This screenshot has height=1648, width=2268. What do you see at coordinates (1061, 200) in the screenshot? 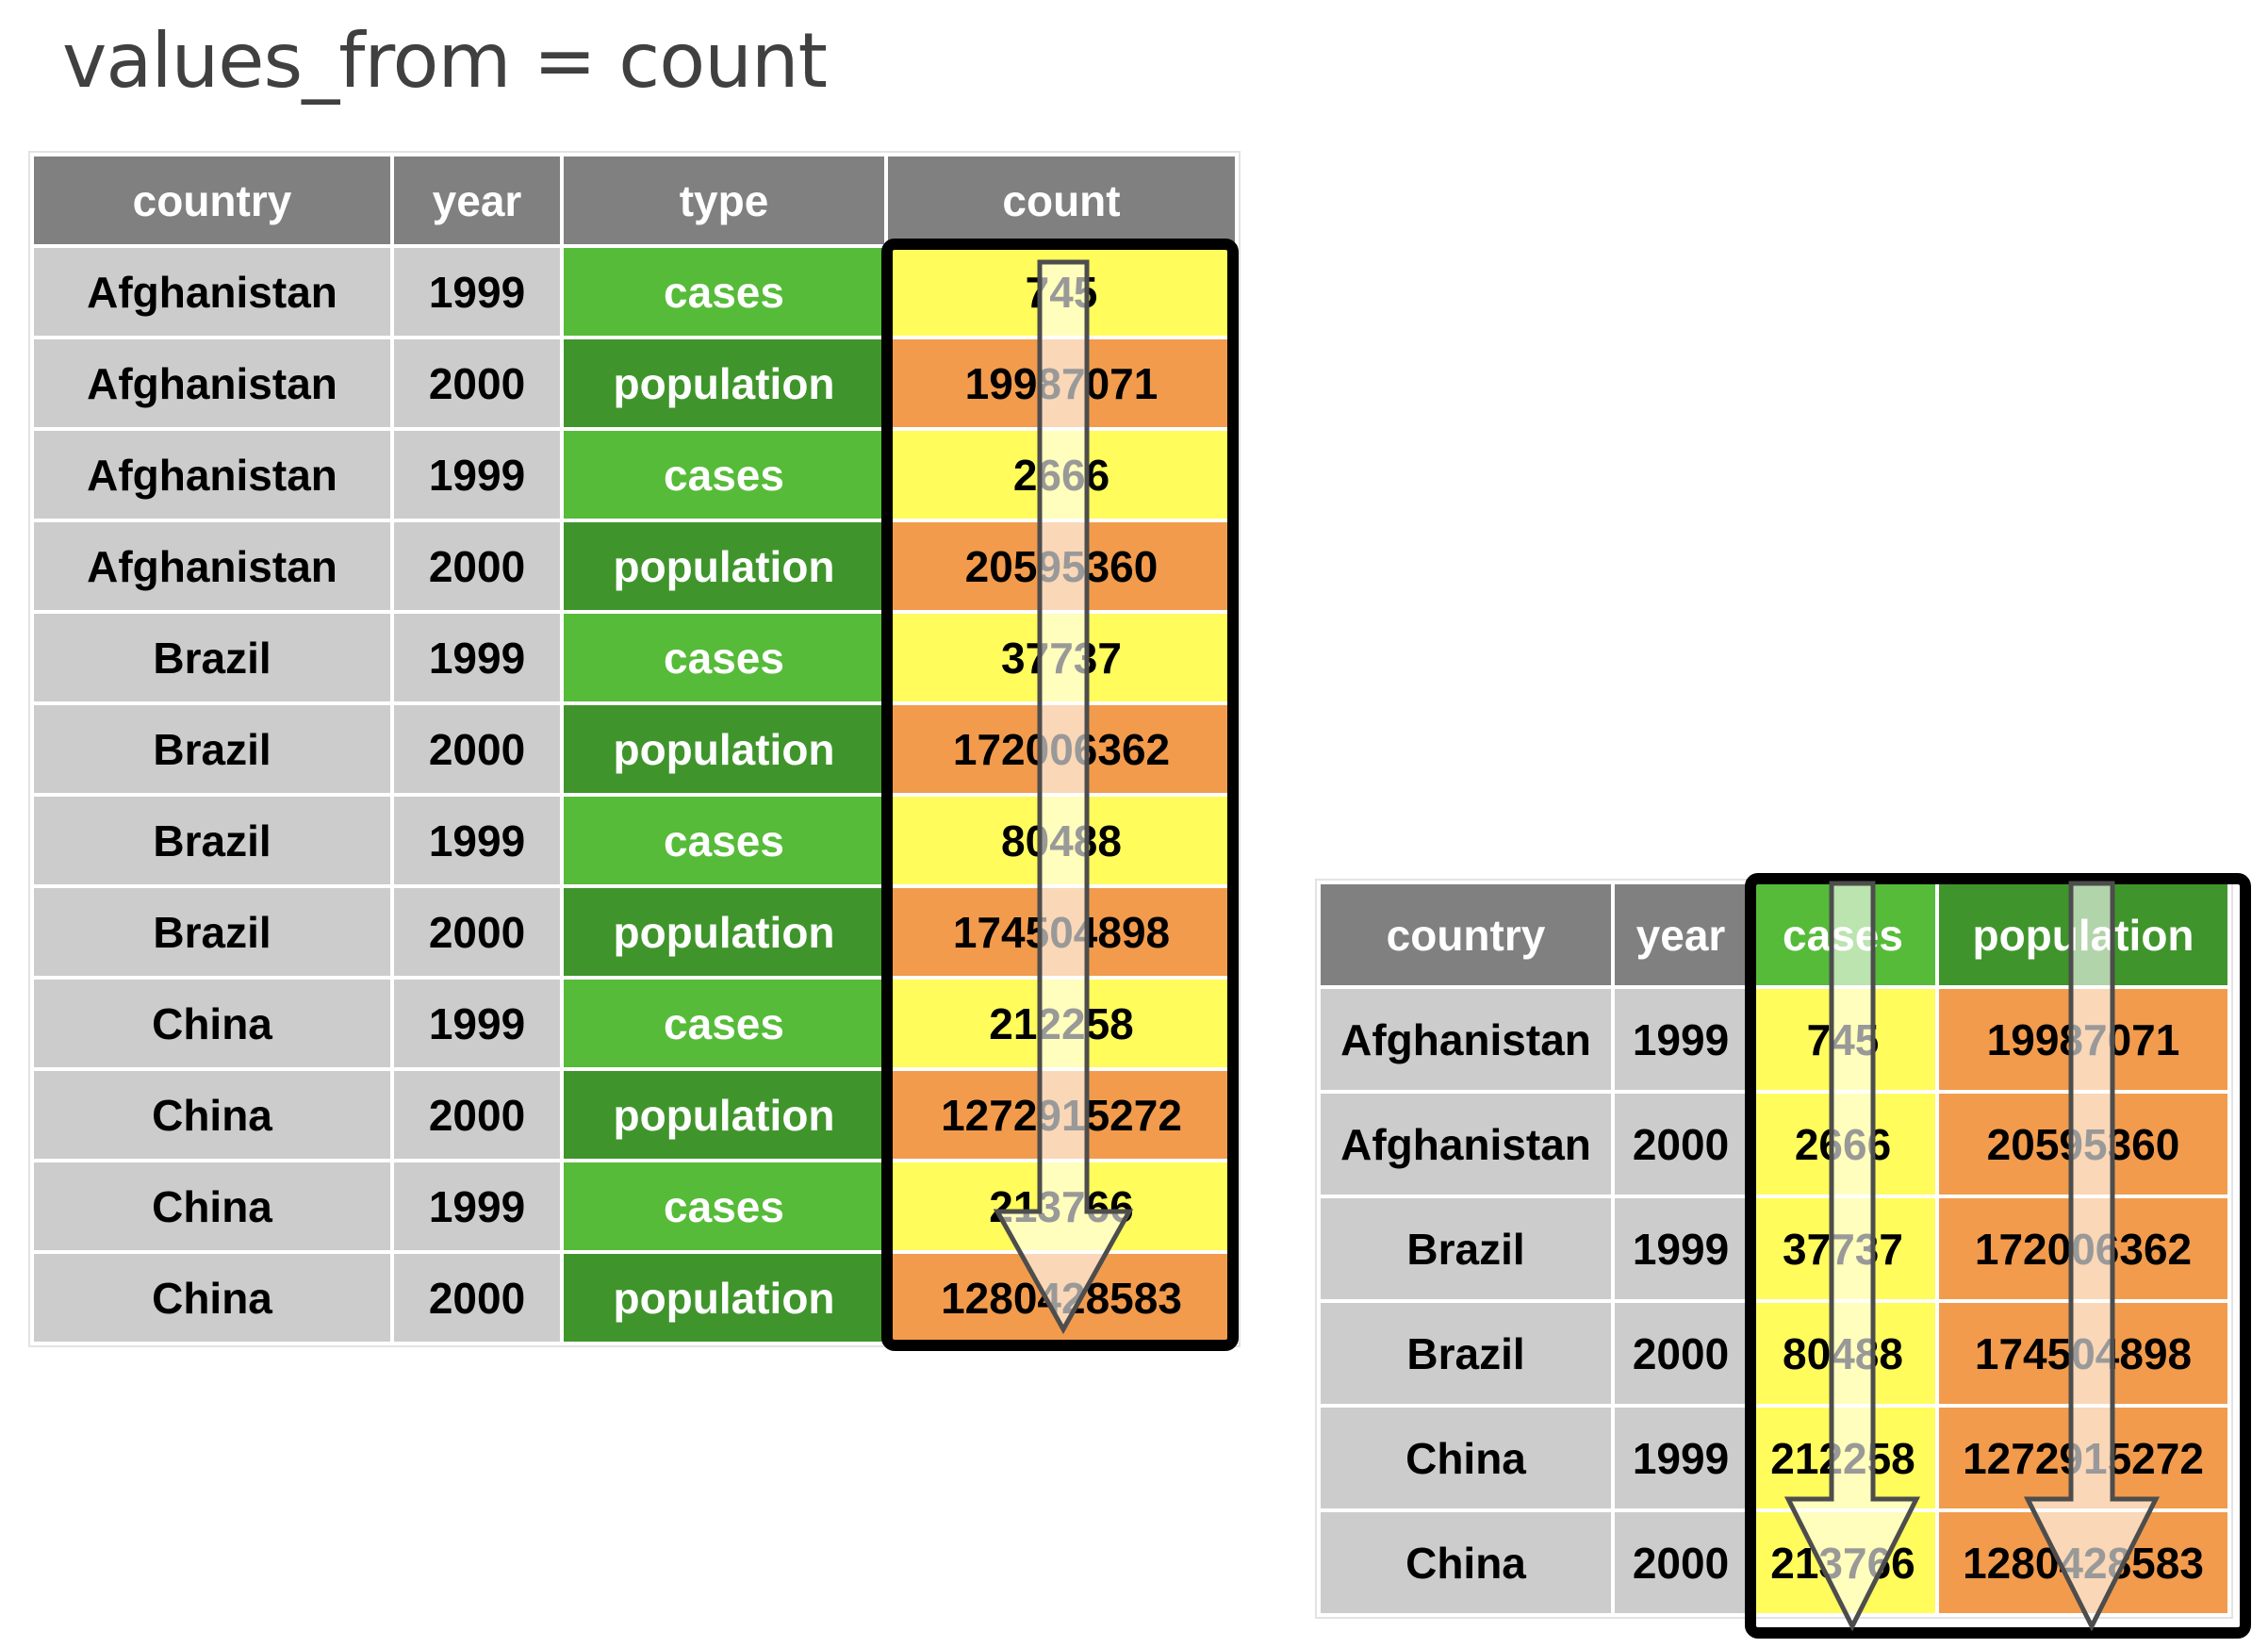
I see `column-header-count: count` at bounding box center [1061, 200].